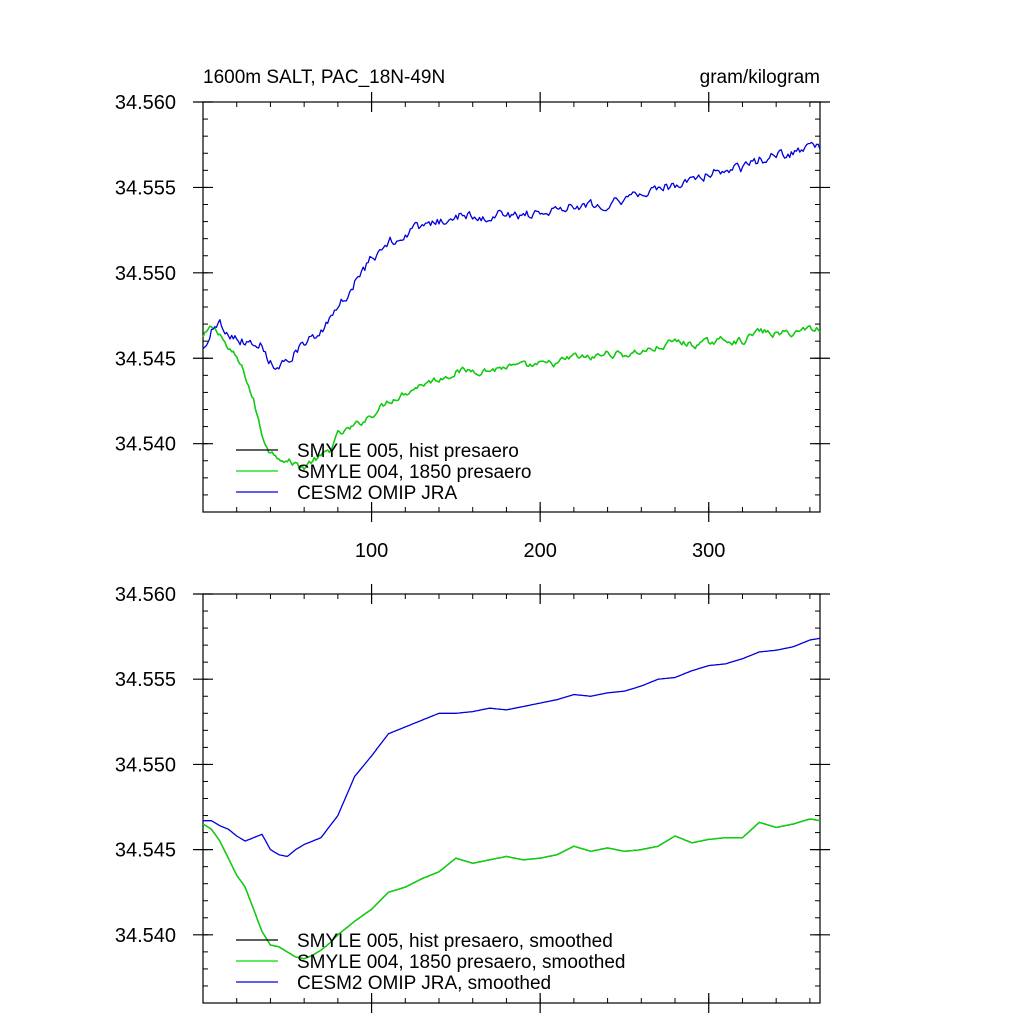 The width and height of the screenshot is (1024, 1024). Describe the element at coordinates (414, 472) in the screenshot. I see `legend-label-smyle-004-1850-presaero: SMYLE 004, 1850 presaero` at that location.